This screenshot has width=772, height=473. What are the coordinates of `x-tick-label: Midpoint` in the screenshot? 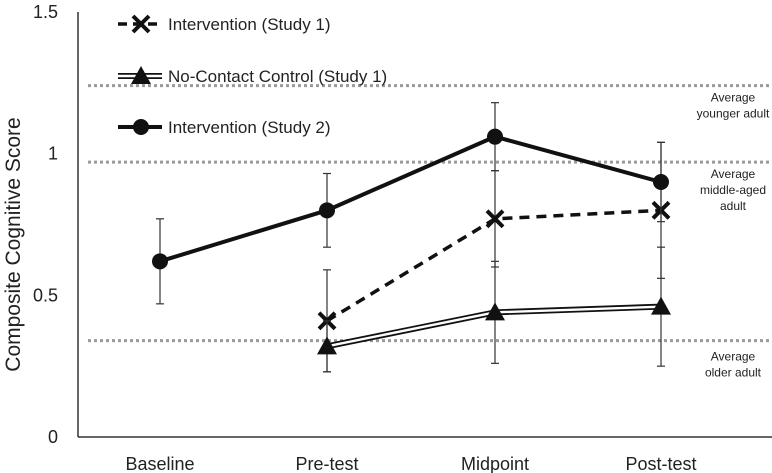 It's located at (495, 463).